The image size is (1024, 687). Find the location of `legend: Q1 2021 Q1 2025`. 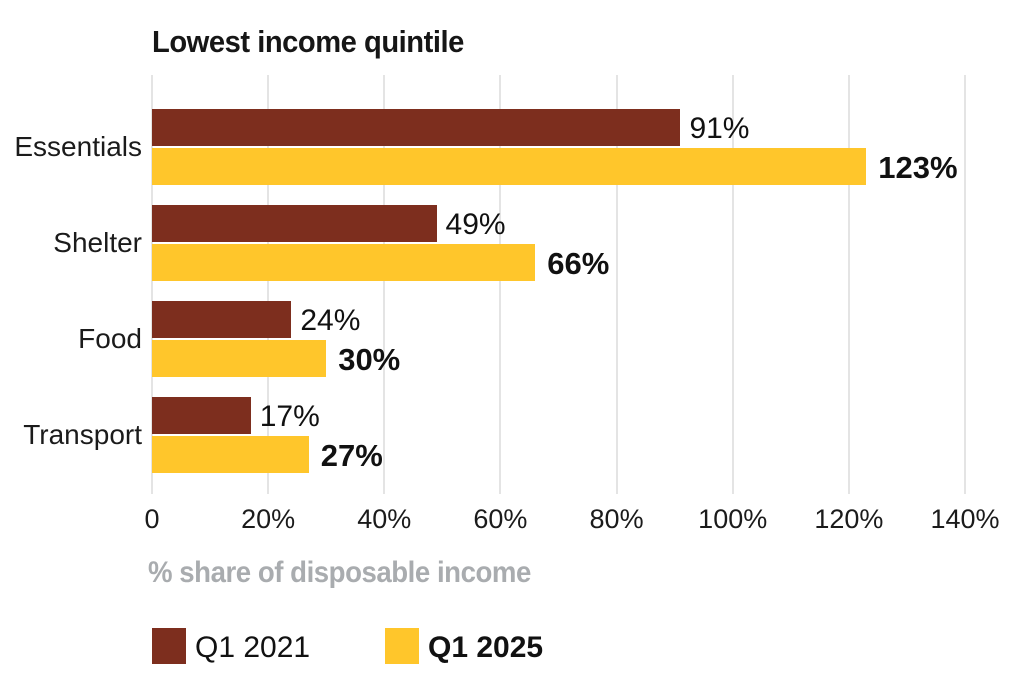

legend: Q1 2021 Q1 2025 is located at coordinates (512, 648).